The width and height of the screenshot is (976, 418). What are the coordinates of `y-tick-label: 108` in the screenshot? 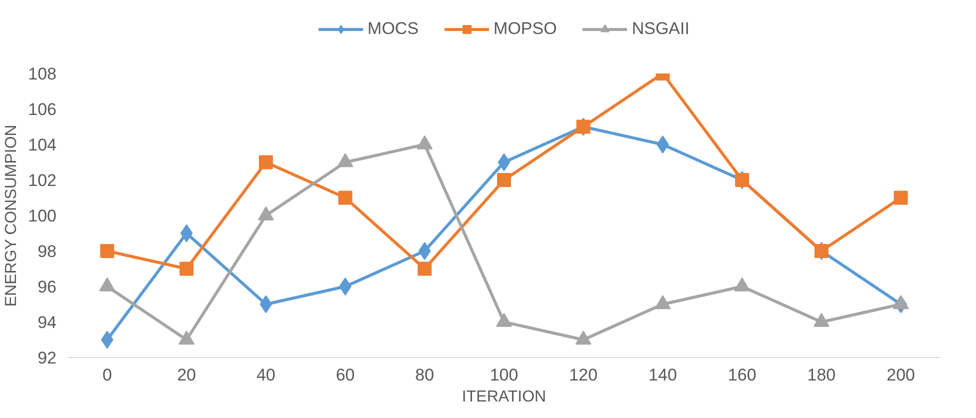 It's located at (42, 74).